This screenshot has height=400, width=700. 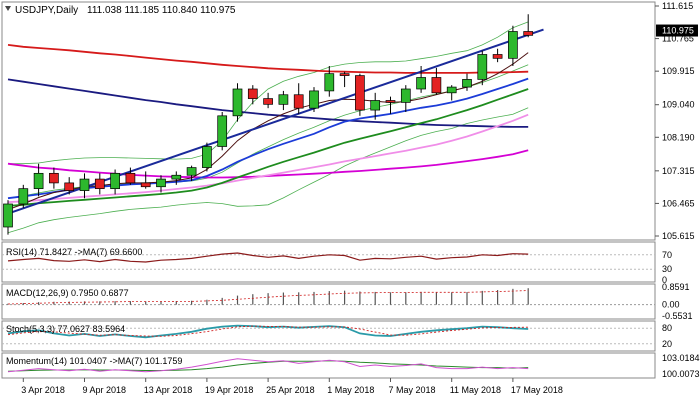 What do you see at coordinates (667, 336) in the screenshot?
I see `stochastic-axis: 80 20` at bounding box center [667, 336].